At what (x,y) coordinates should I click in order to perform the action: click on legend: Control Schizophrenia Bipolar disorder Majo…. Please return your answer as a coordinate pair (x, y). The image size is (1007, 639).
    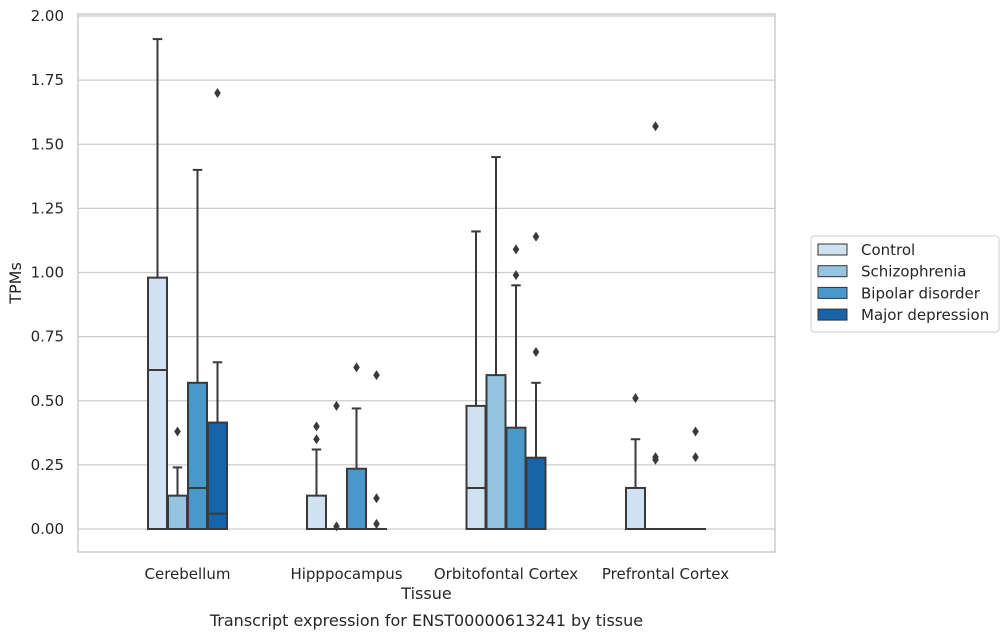
    Looking at the image, I should click on (905, 284).